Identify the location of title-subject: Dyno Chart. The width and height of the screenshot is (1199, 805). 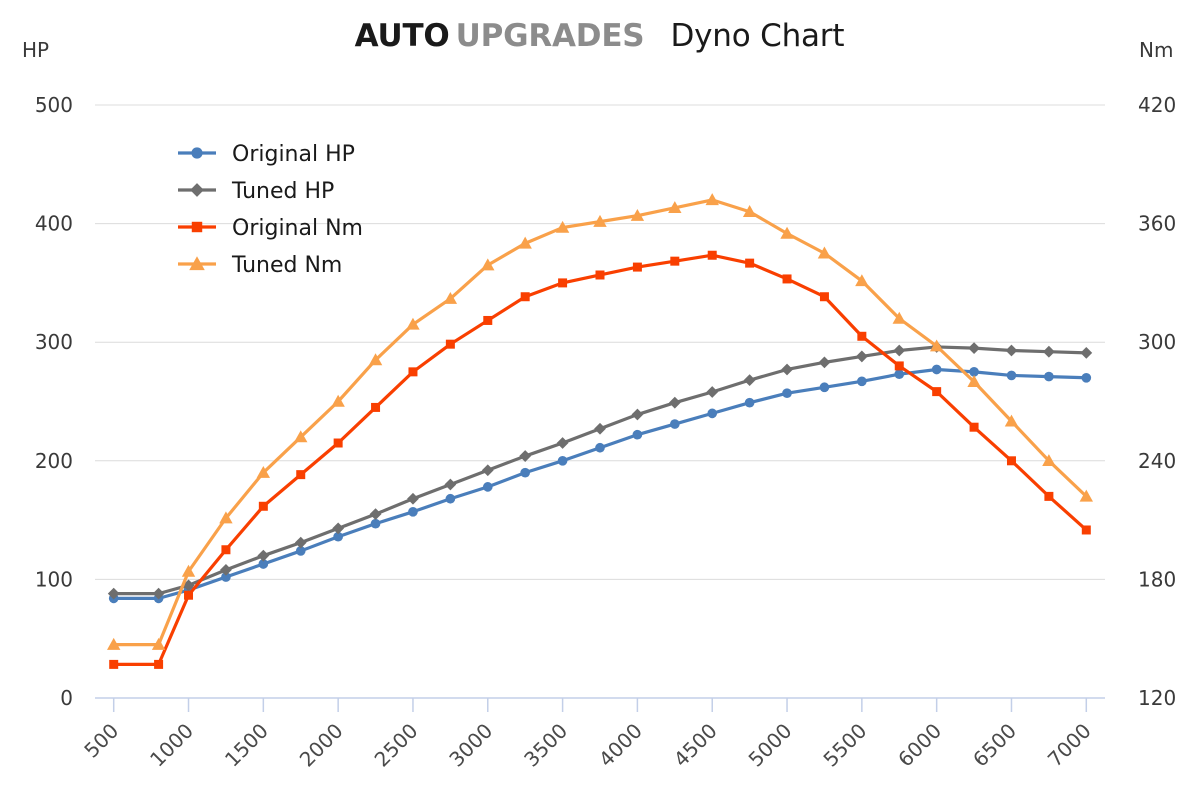
(757, 36).